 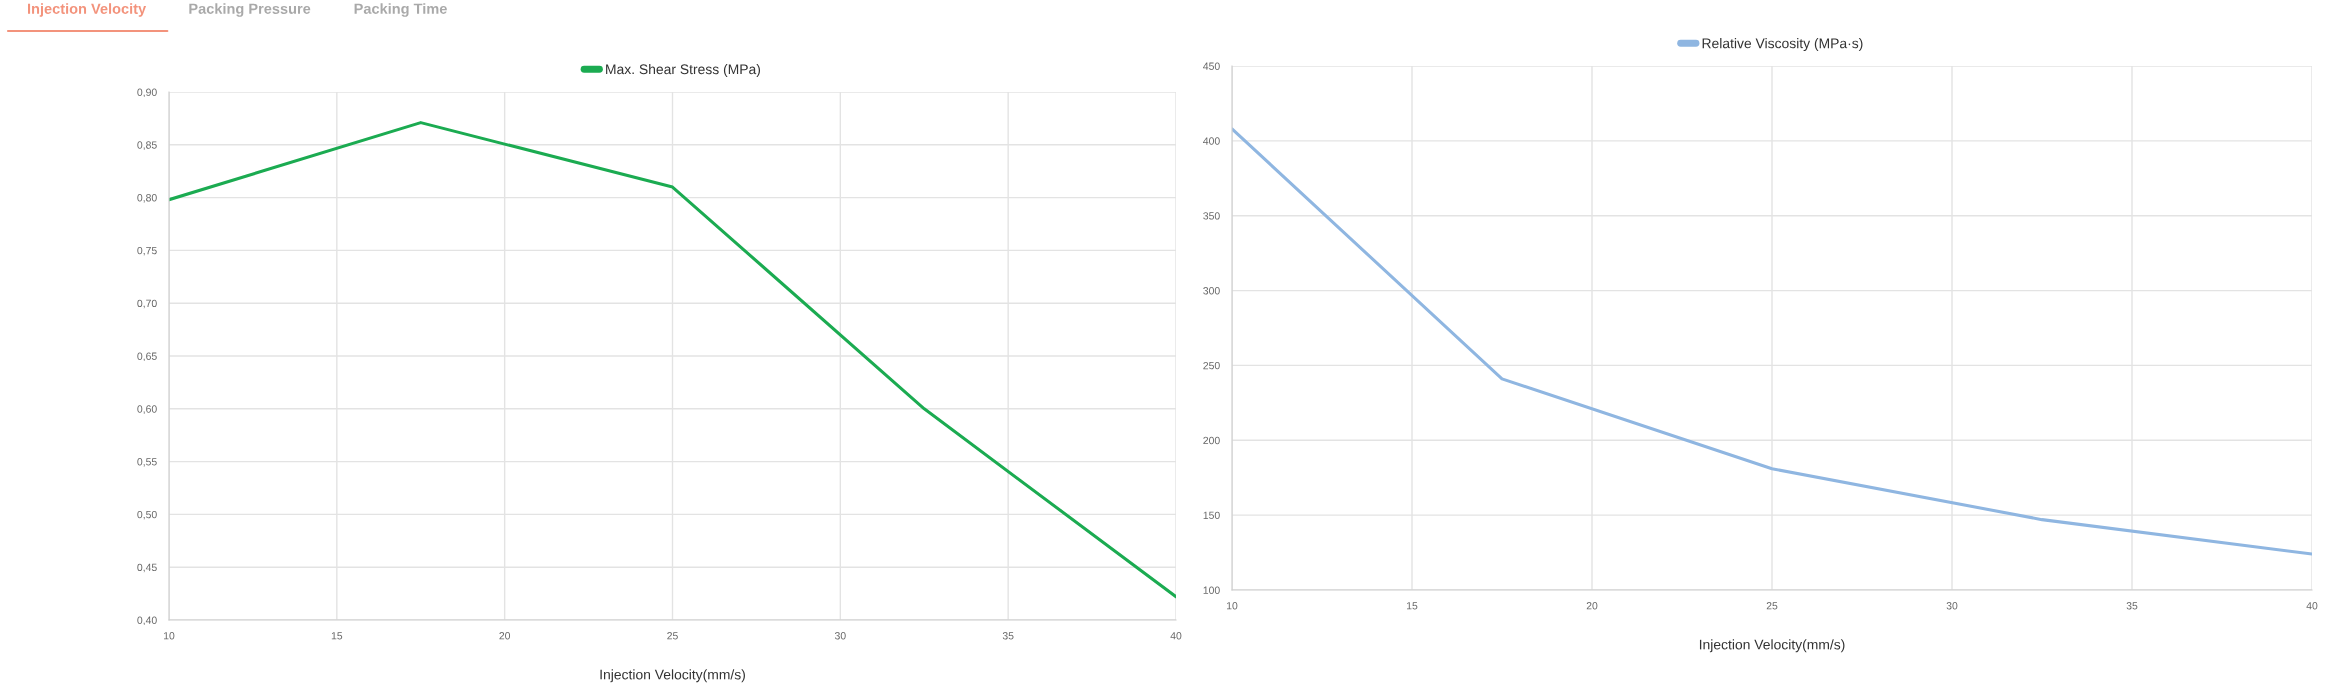 I want to click on y-tick-label: 250, so click(x=1211, y=365).